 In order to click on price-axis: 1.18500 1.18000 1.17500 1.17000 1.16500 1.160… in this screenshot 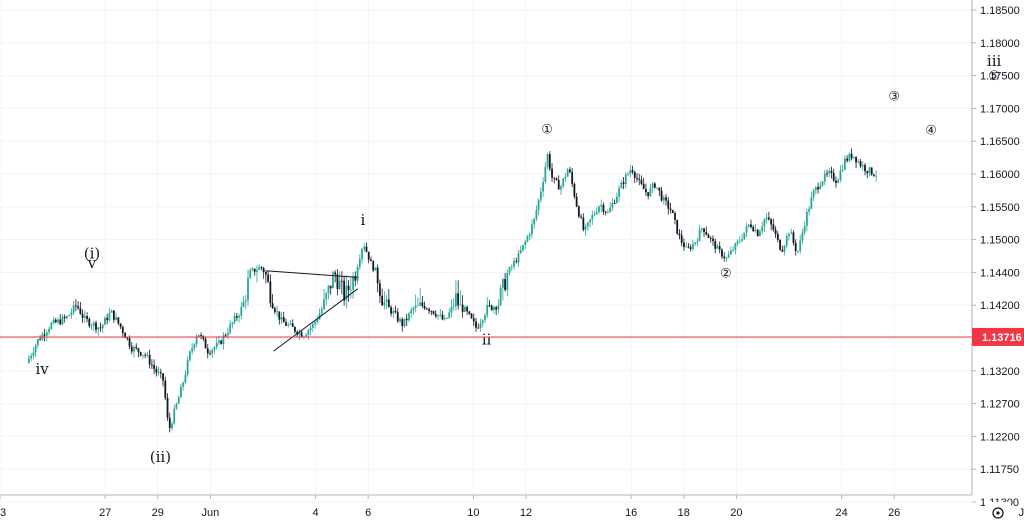, I will do `click(997, 254)`.